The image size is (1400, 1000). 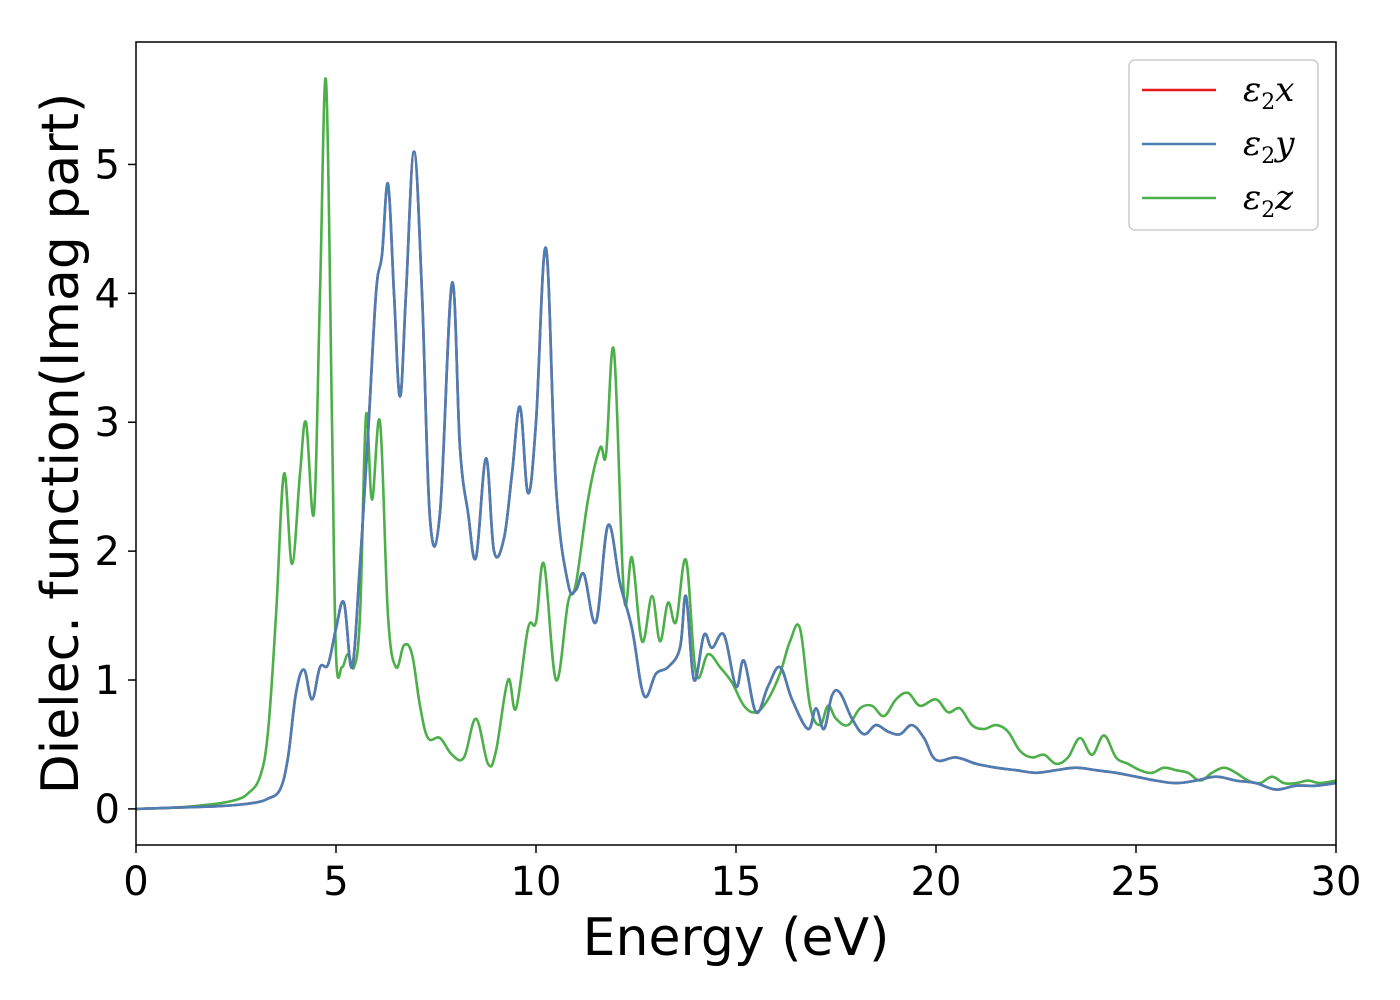 What do you see at coordinates (1218, 200) in the screenshot?
I see `legend-item-z: ε2z` at bounding box center [1218, 200].